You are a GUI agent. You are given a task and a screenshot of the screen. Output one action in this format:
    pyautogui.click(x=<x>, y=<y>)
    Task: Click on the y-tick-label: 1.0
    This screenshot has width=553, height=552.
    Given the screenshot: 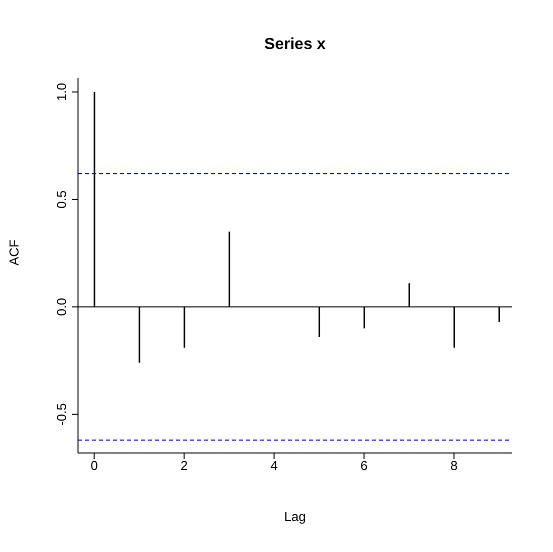 What is the action you would take?
    pyautogui.click(x=61, y=92)
    